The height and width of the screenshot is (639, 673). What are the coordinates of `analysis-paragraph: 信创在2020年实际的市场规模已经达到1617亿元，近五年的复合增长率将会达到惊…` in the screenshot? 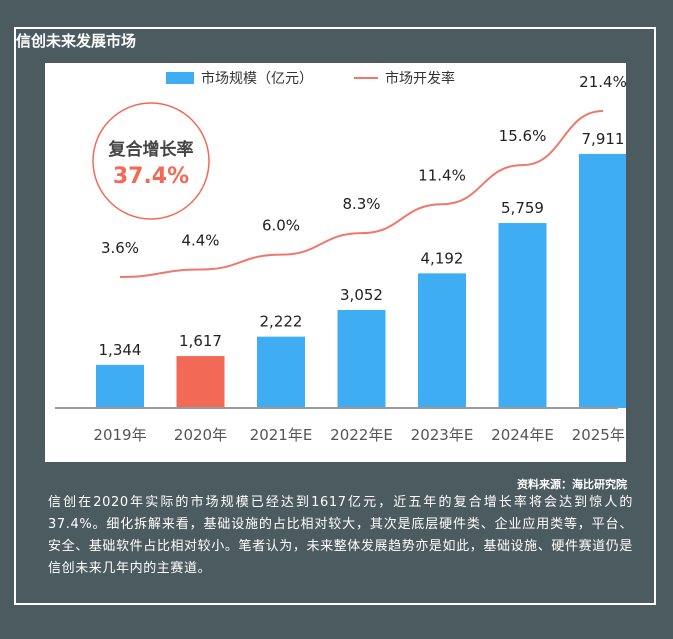 It's located at (340, 535).